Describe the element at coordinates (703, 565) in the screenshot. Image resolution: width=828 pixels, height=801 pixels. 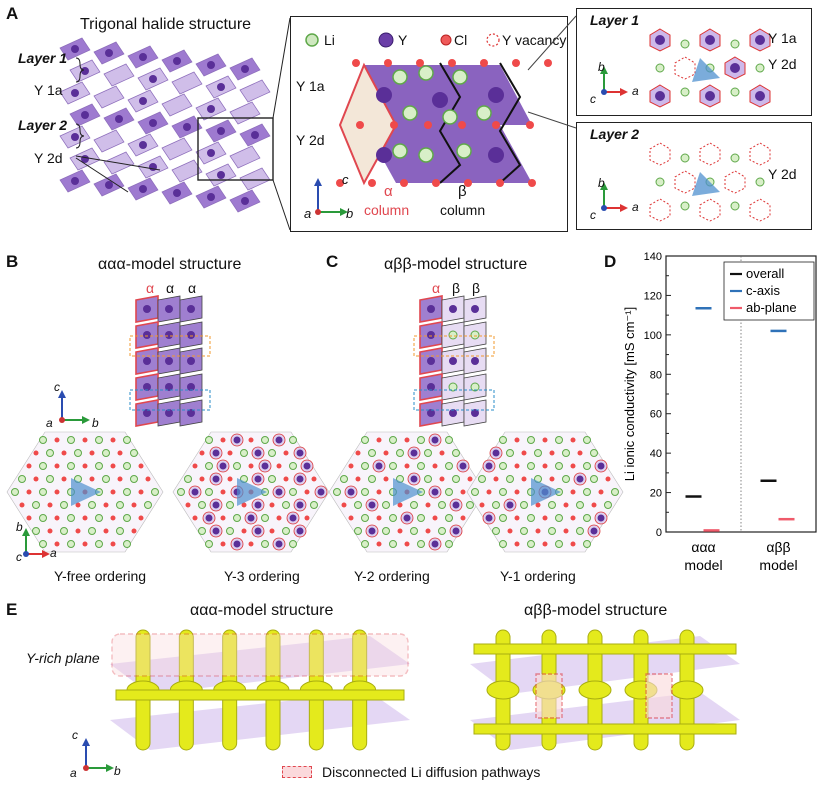
I see `x-category-label: model` at that location.